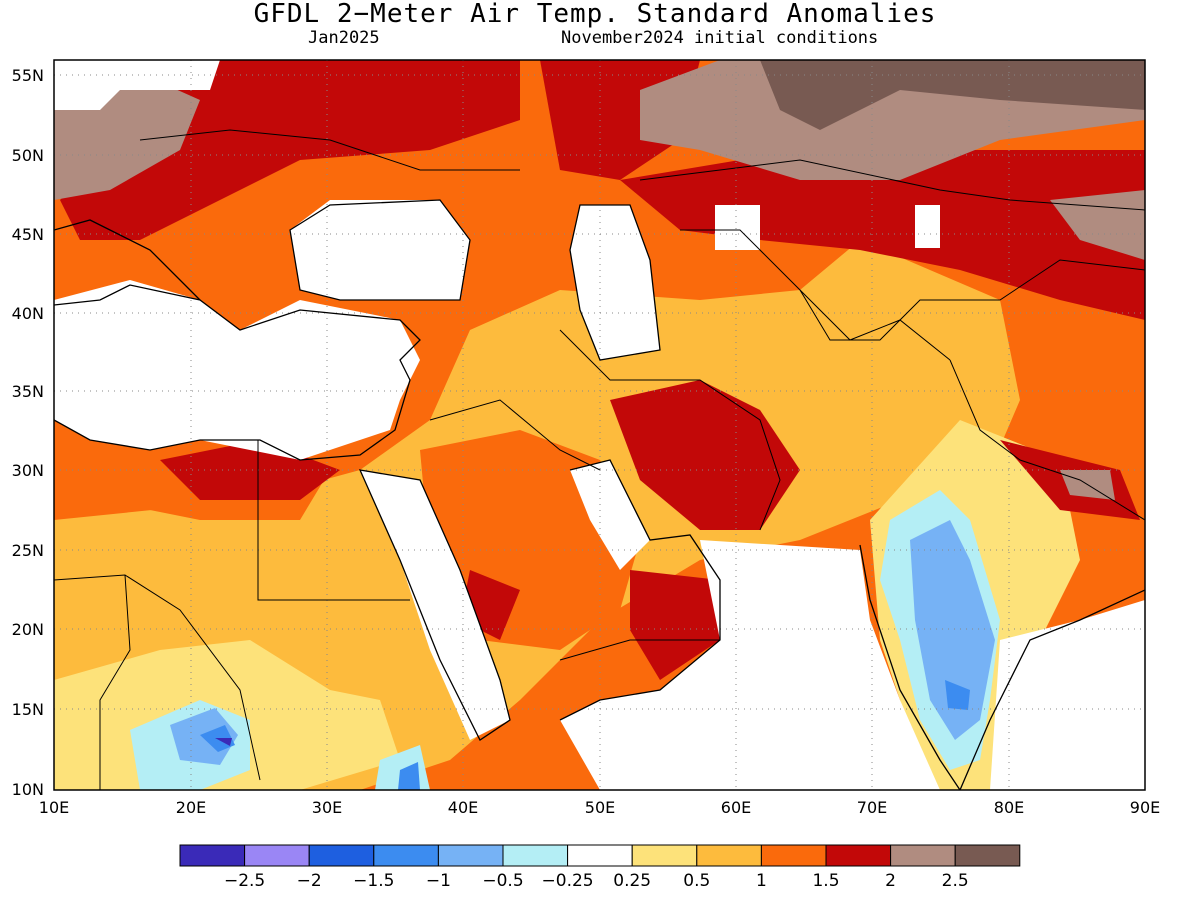 This screenshot has height=900, width=1200. What do you see at coordinates (955, 881) in the screenshot?
I see `legend-label: 2.5` at bounding box center [955, 881].